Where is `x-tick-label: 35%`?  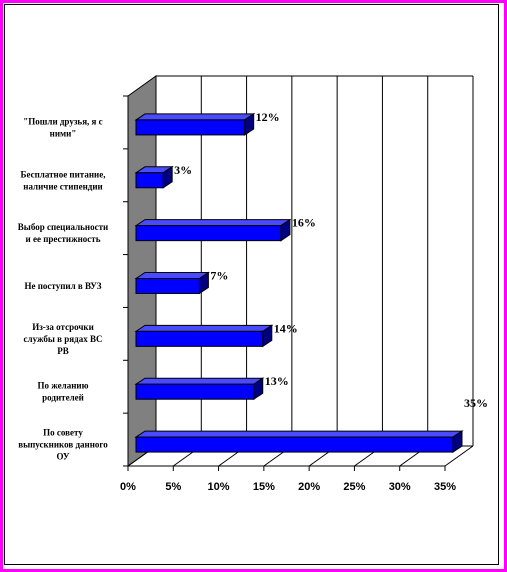
x-tick-label: 35% is located at coordinates (445, 487).